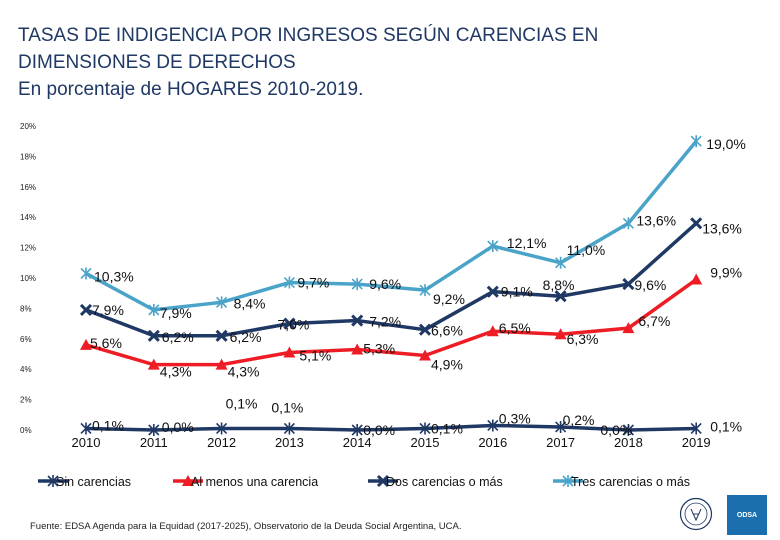 Image resolution: width=780 pixels, height=540 pixels. What do you see at coordinates (517, 292) in the screenshot?
I see `data-label: 9,1%` at bounding box center [517, 292].